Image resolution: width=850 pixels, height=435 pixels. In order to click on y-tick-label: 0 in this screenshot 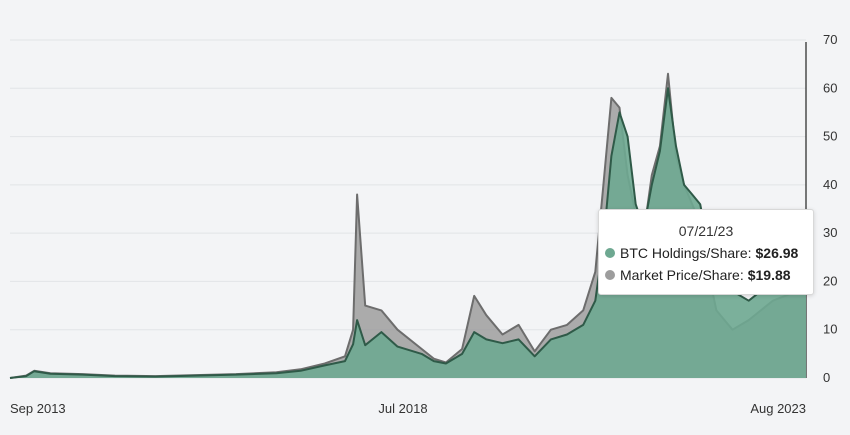, I will do `click(826, 377)`.